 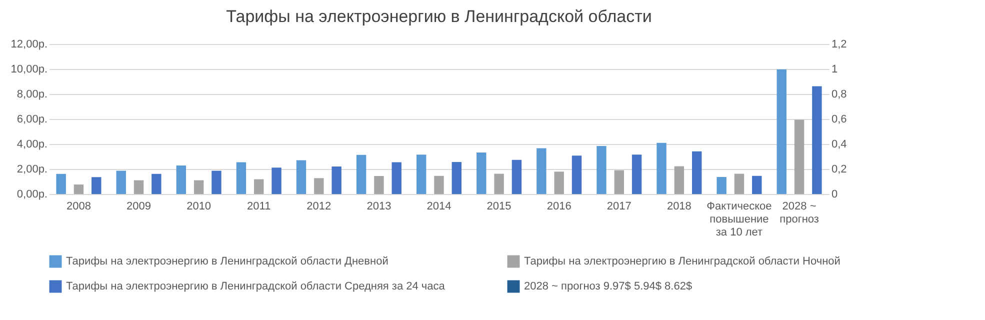 What do you see at coordinates (835, 70) in the screenshot?
I see `y2-tick-label: 1` at bounding box center [835, 70].